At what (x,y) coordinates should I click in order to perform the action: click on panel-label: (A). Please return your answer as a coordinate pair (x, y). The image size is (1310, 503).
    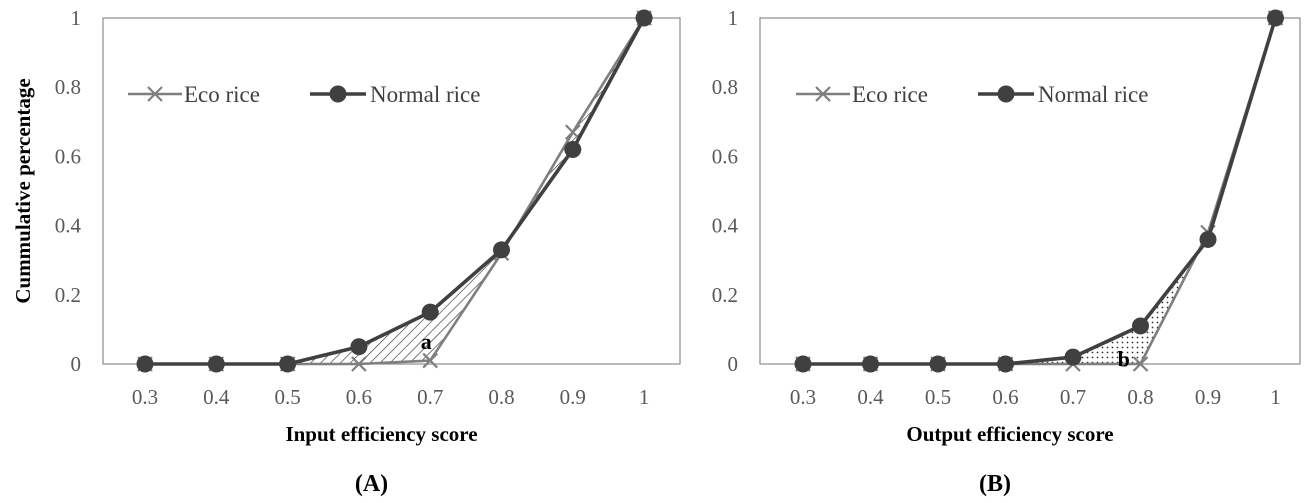
    Looking at the image, I should click on (371, 484).